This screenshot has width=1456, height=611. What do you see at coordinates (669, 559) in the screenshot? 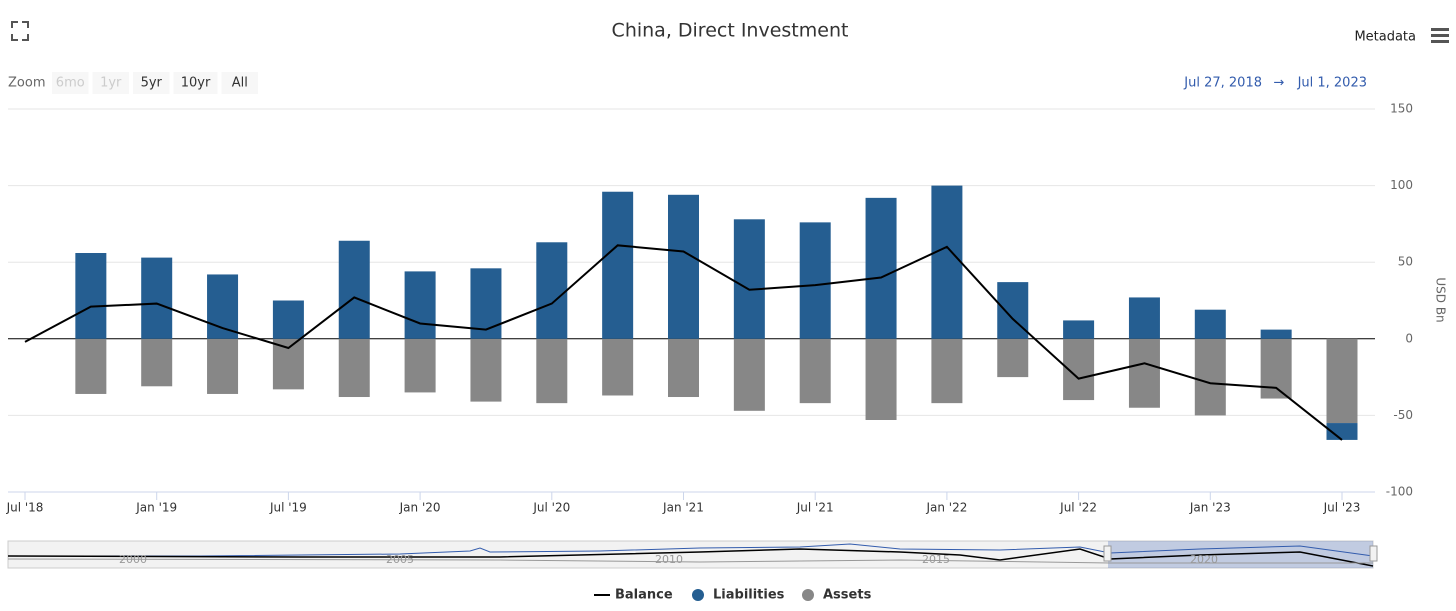
I see `navigator-label: 2010` at bounding box center [669, 559].